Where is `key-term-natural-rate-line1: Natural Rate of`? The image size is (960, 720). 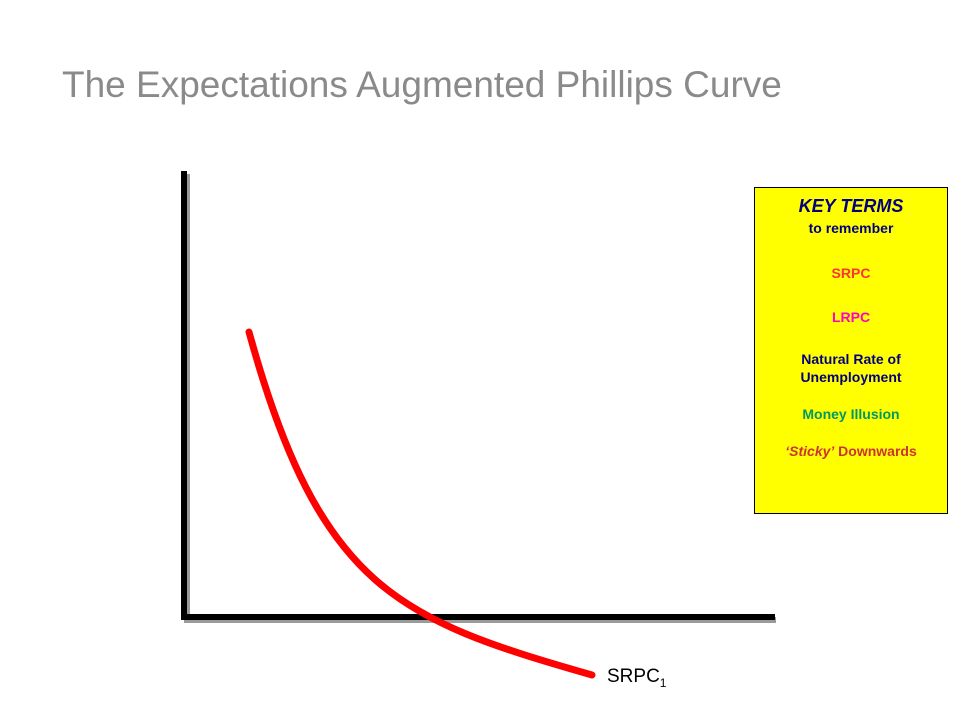
key-term-natural-rate-line1: Natural Rate of is located at coordinates (851, 359).